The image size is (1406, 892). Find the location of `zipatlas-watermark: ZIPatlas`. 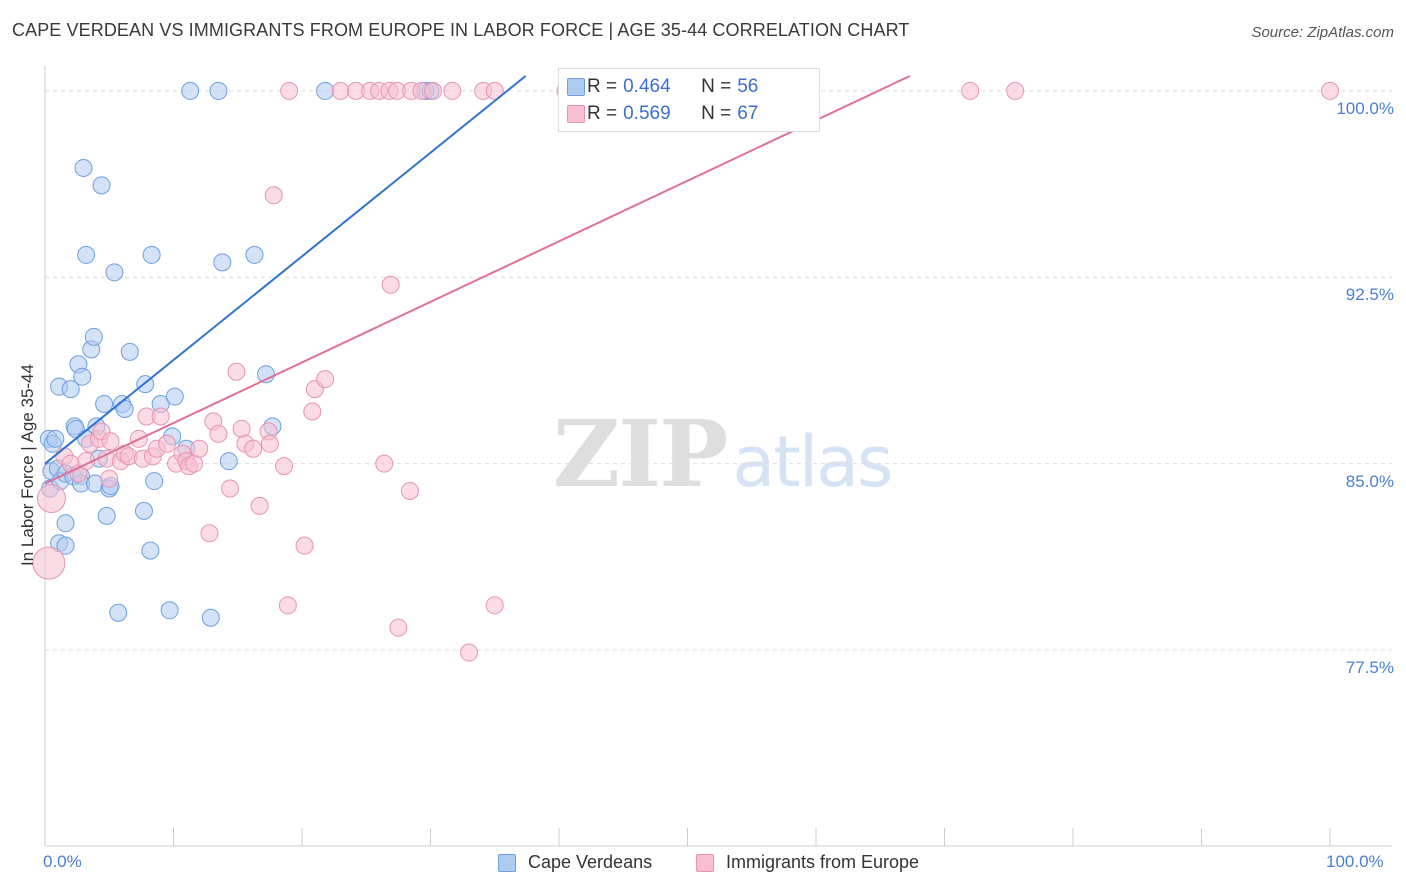

zipatlas-watermark: ZIPatlas is located at coordinates (723, 454).